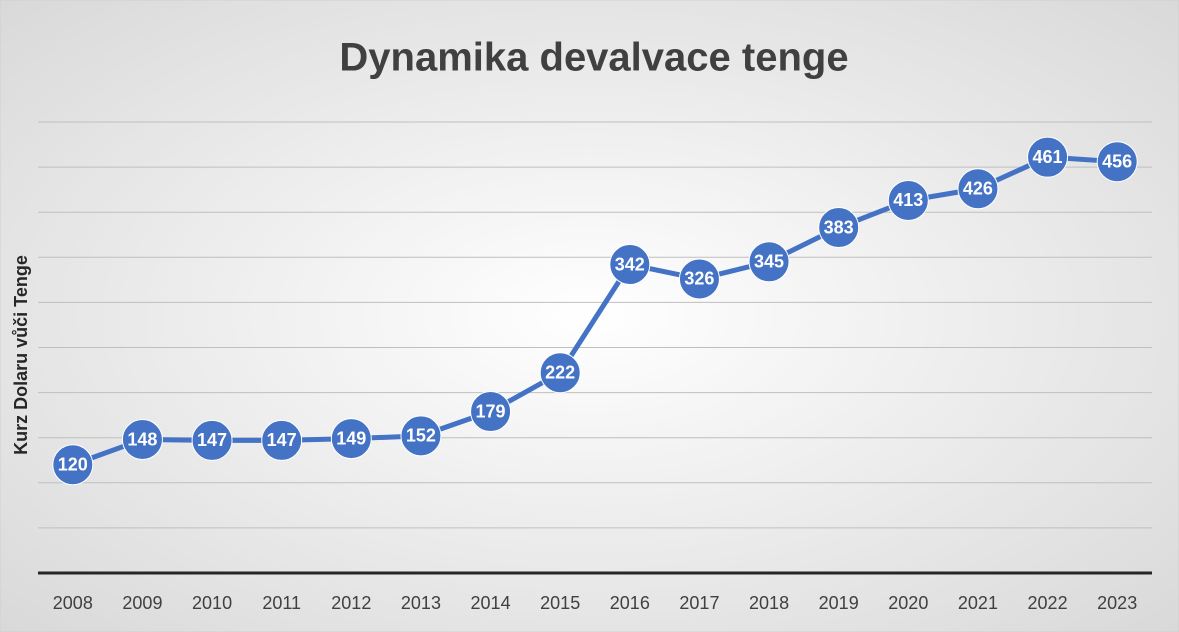  What do you see at coordinates (142, 603) in the screenshot?
I see `x-tick-label: 2009` at bounding box center [142, 603].